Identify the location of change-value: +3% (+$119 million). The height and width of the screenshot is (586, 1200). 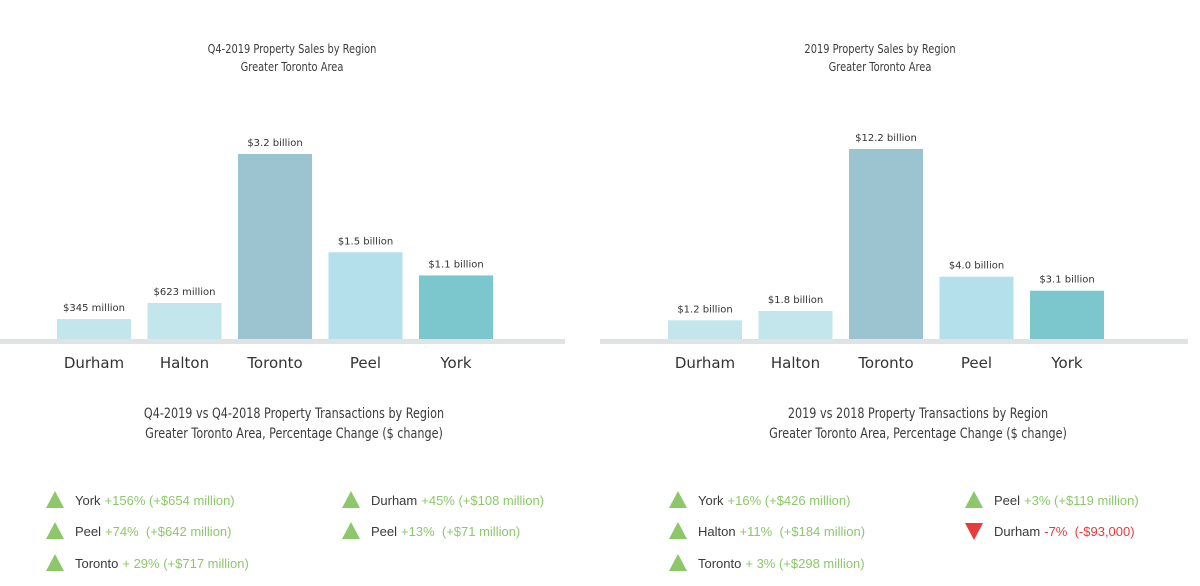
(1081, 500).